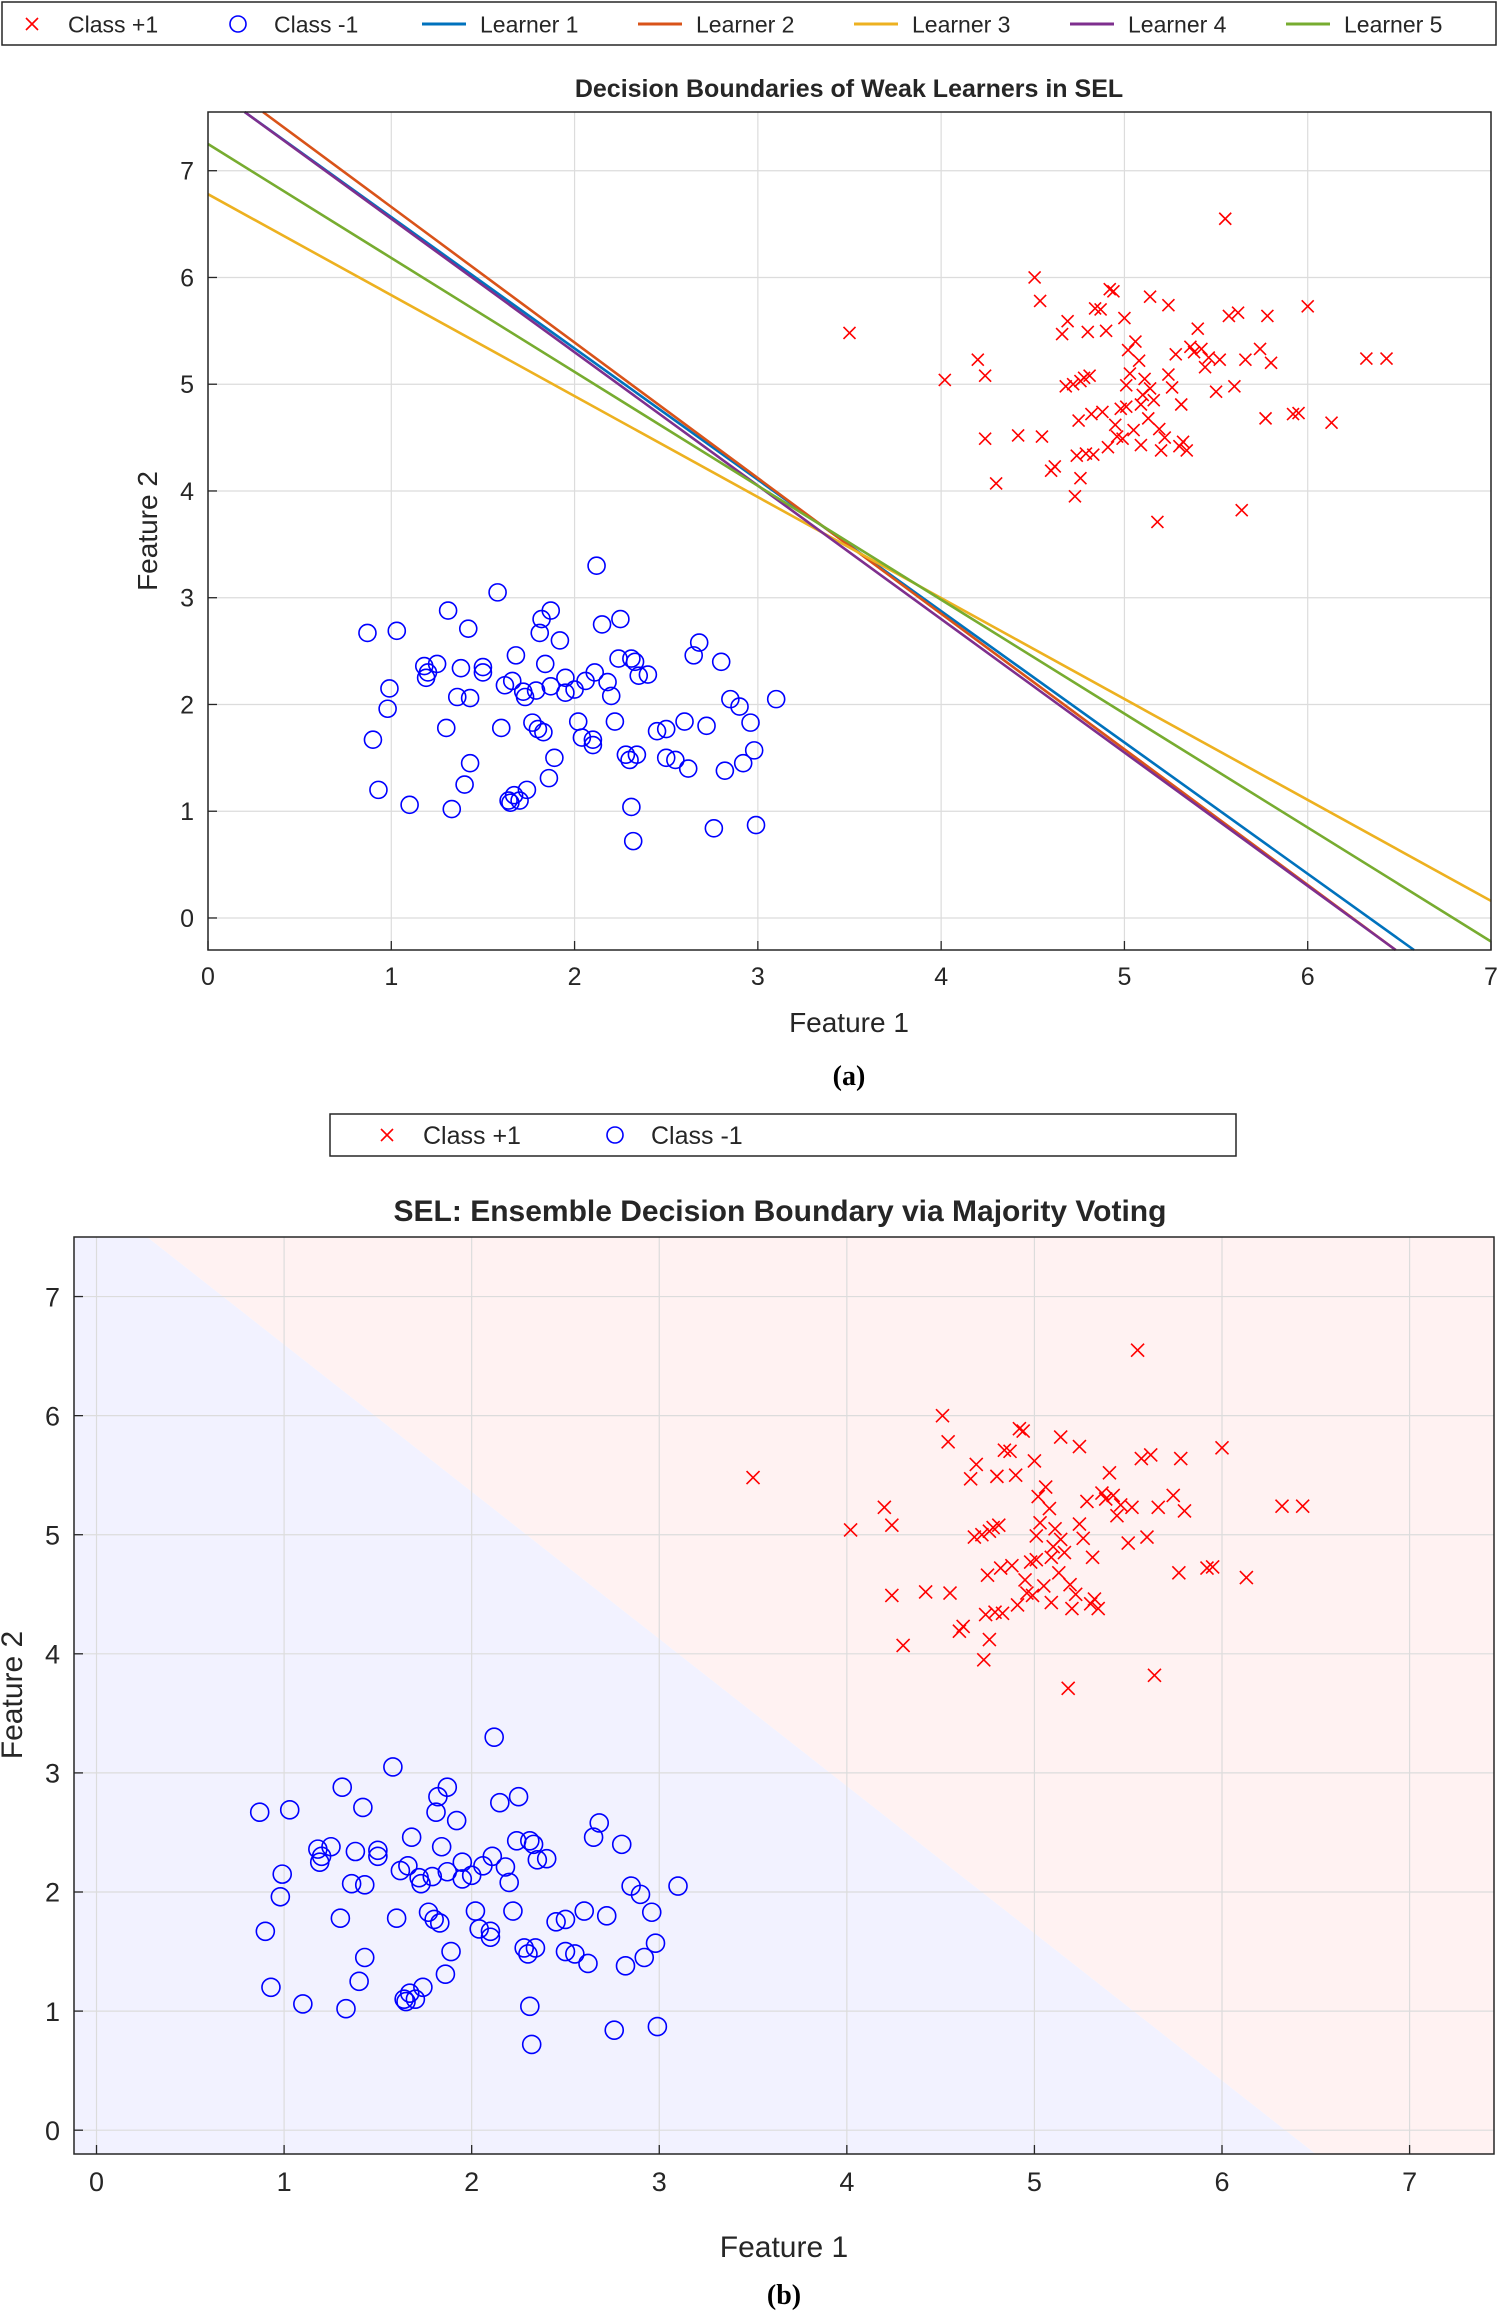  Describe the element at coordinates (758, 977) in the screenshot. I see `a-xtick-label: 3` at that location.